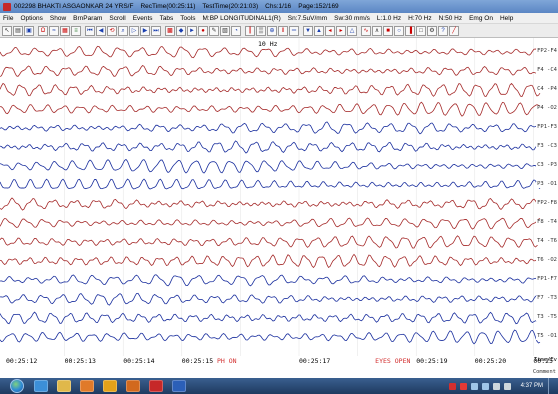  Describe the element at coordinates (88, 18) in the screenshot. I see `menu-brnparam: BrnParam` at that location.